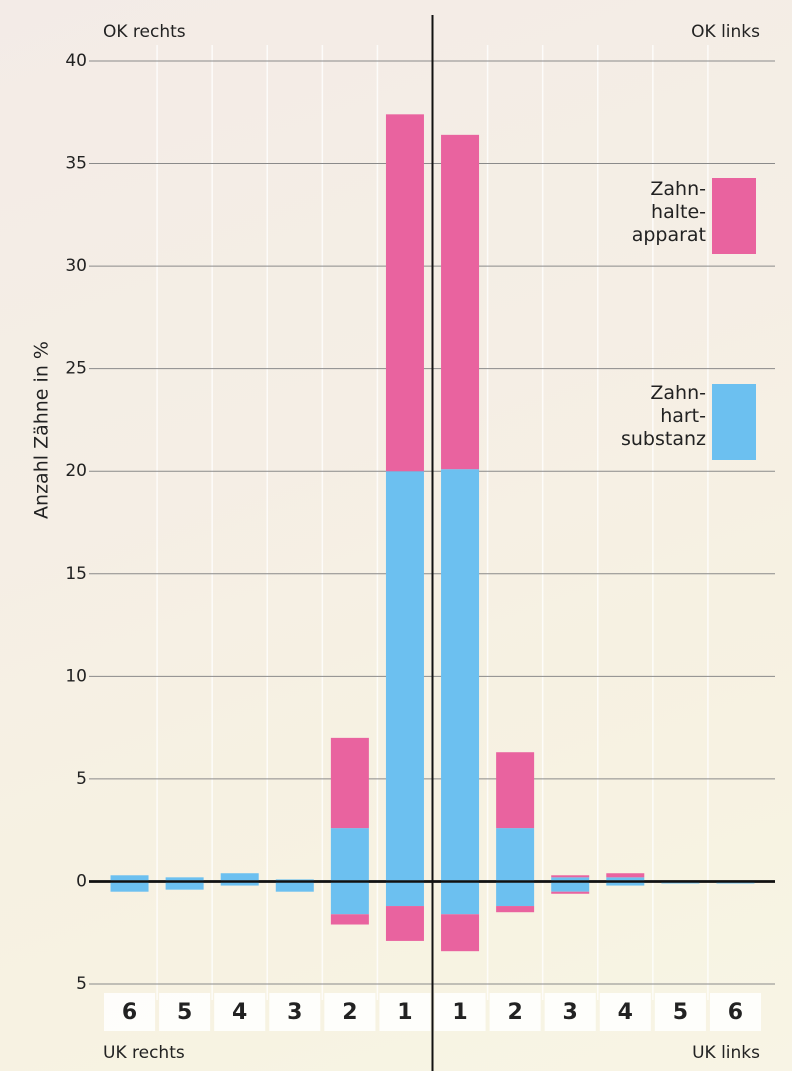 The height and width of the screenshot is (1071, 792). What do you see at coordinates (76, 369) in the screenshot?
I see `y-tick-label: 25` at bounding box center [76, 369].